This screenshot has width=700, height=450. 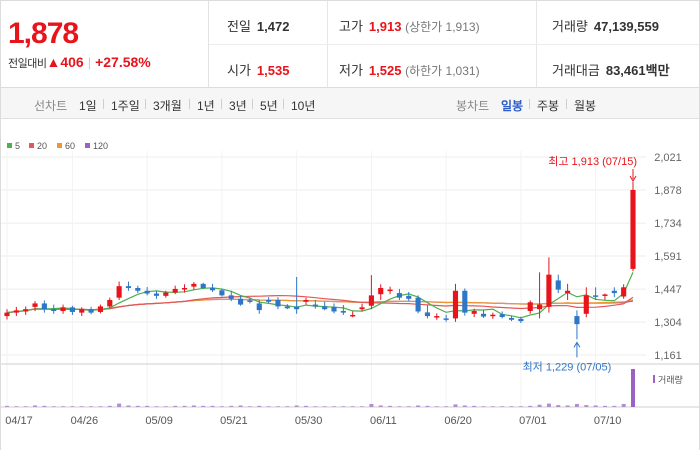 I want to click on chart-legend: 5 20 60 120, so click(x=57, y=146).